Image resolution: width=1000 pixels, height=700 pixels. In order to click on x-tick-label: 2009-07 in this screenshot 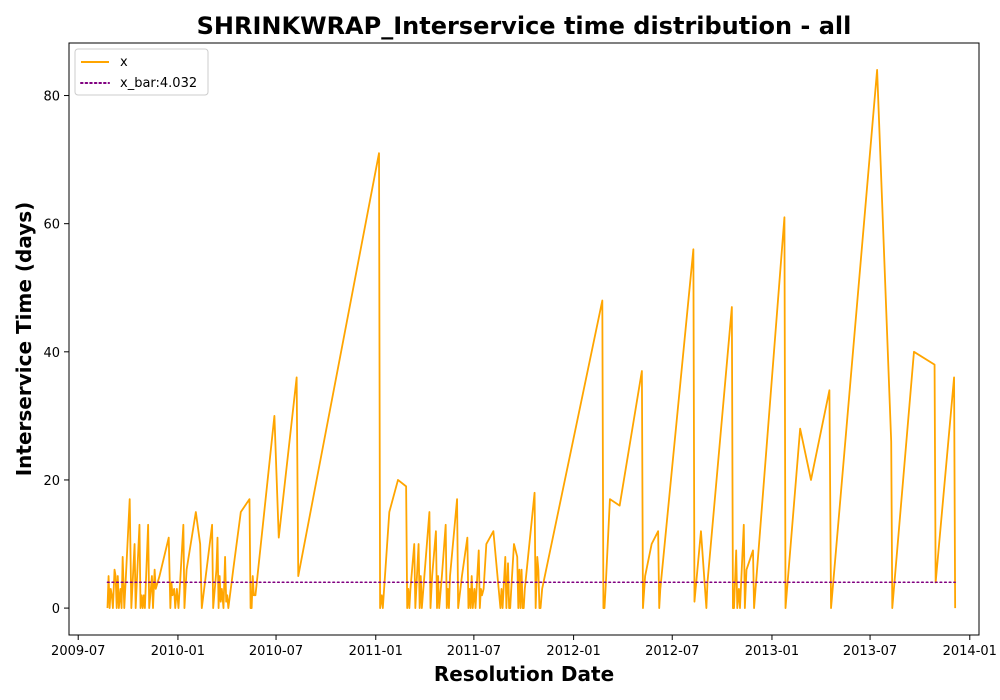, I will do `click(78, 651)`.